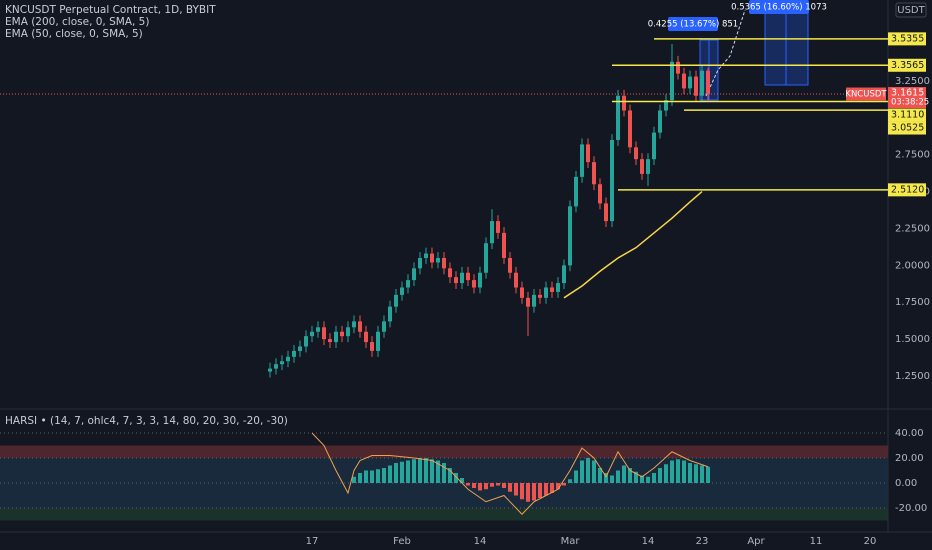  I want to click on y-tick-label: 40.00, so click(909, 433).